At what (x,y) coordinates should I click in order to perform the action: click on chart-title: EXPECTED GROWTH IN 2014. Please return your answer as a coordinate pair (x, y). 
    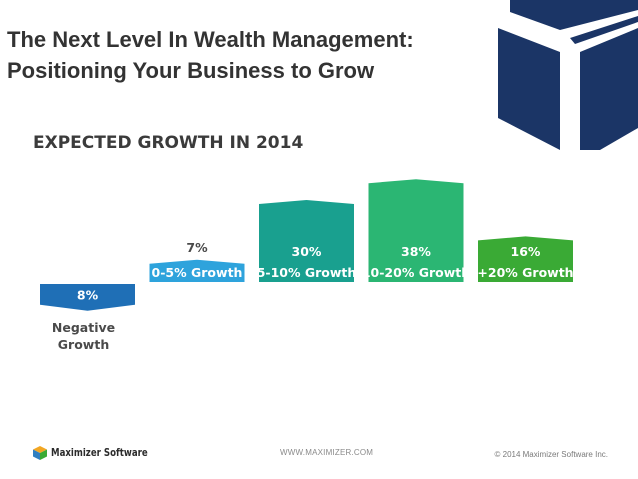
    Looking at the image, I should click on (168, 143).